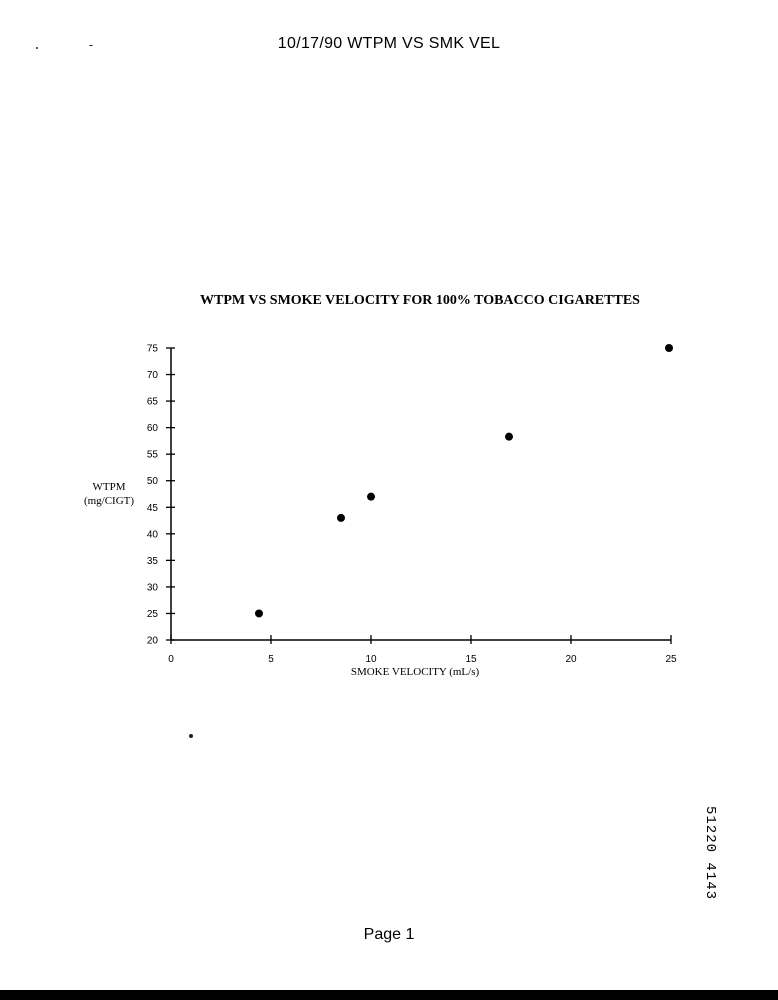 This screenshot has height=1000, width=778. What do you see at coordinates (153, 641) in the screenshot?
I see `y-tick-label: 20` at bounding box center [153, 641].